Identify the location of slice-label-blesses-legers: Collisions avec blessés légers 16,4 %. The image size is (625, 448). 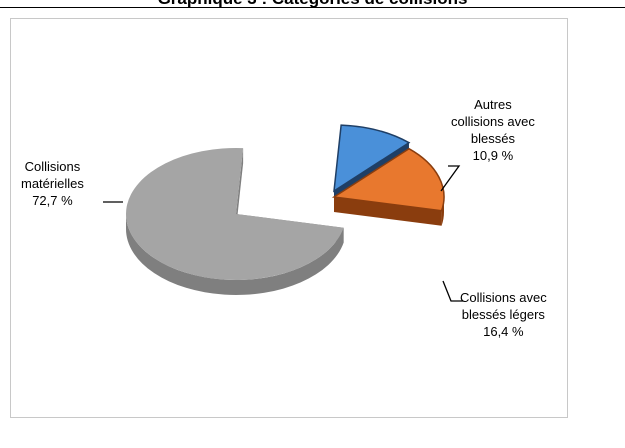
(503, 314).